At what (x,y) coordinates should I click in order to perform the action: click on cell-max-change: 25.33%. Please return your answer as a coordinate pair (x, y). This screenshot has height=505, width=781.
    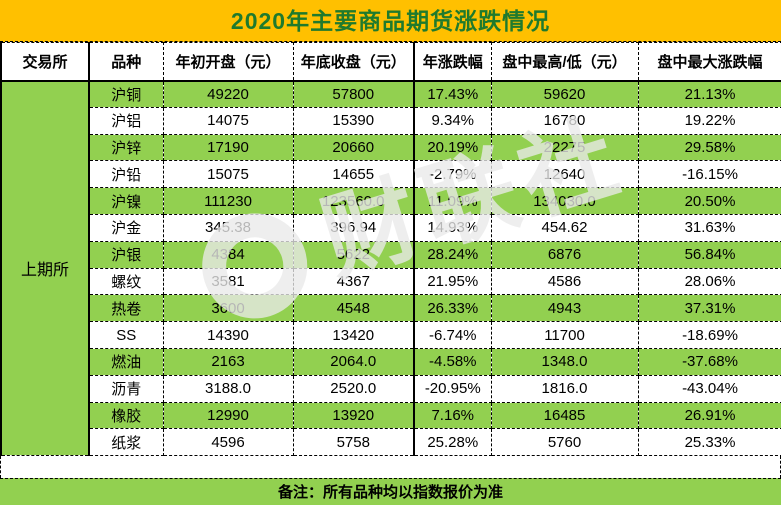
    Looking at the image, I should click on (709, 442).